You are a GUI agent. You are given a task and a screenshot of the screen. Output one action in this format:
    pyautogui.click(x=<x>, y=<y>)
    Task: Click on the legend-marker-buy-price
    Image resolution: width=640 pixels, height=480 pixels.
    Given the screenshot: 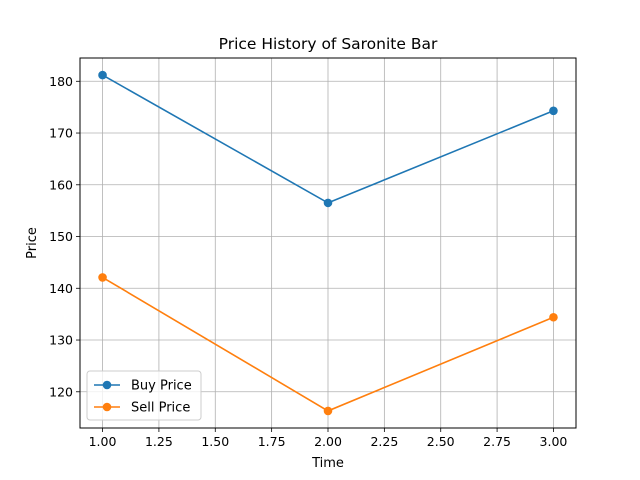 What is the action you would take?
    pyautogui.click(x=107, y=385)
    